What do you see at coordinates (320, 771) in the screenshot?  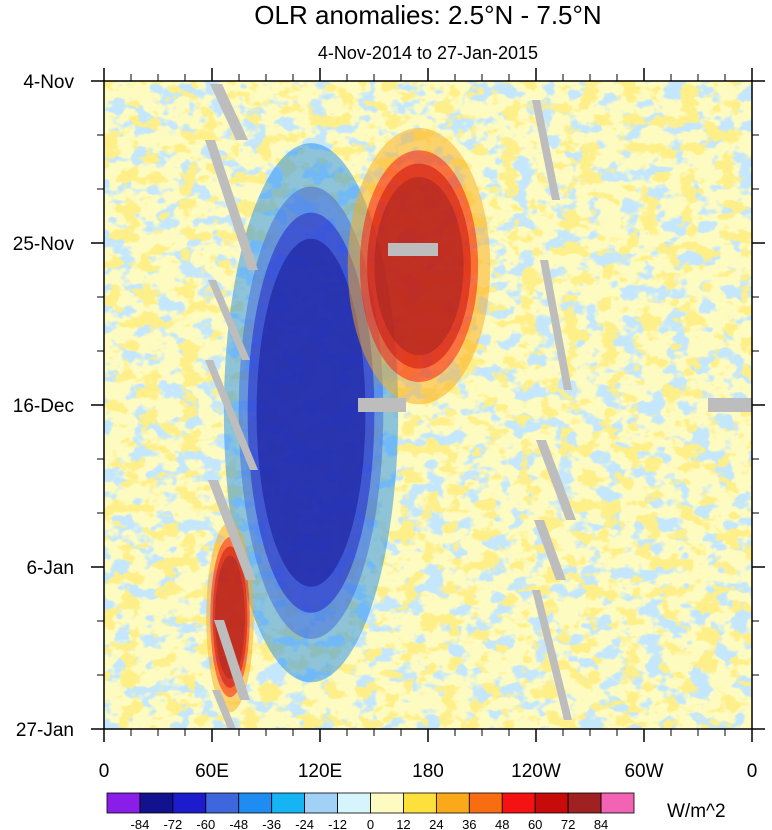 I see `x-tick-label: 120E` at bounding box center [320, 771].